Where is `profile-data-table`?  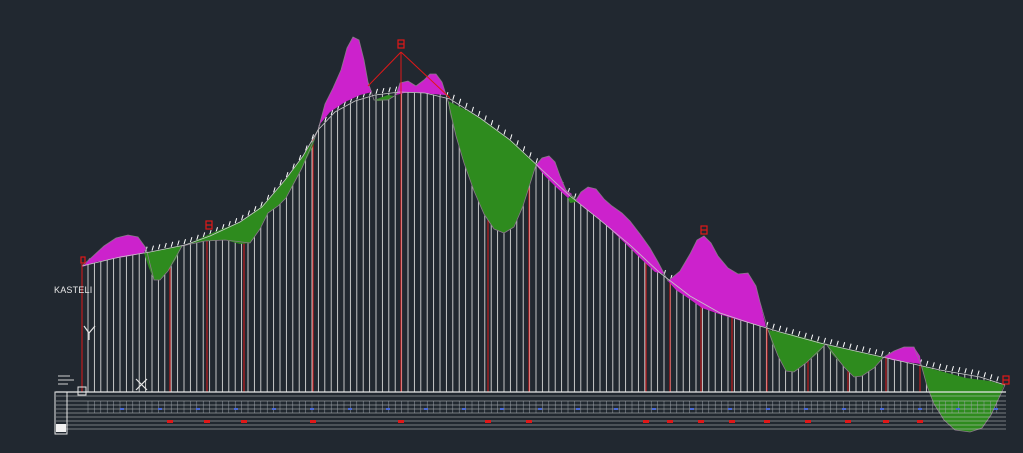 profile-data-table is located at coordinates (530, 413).